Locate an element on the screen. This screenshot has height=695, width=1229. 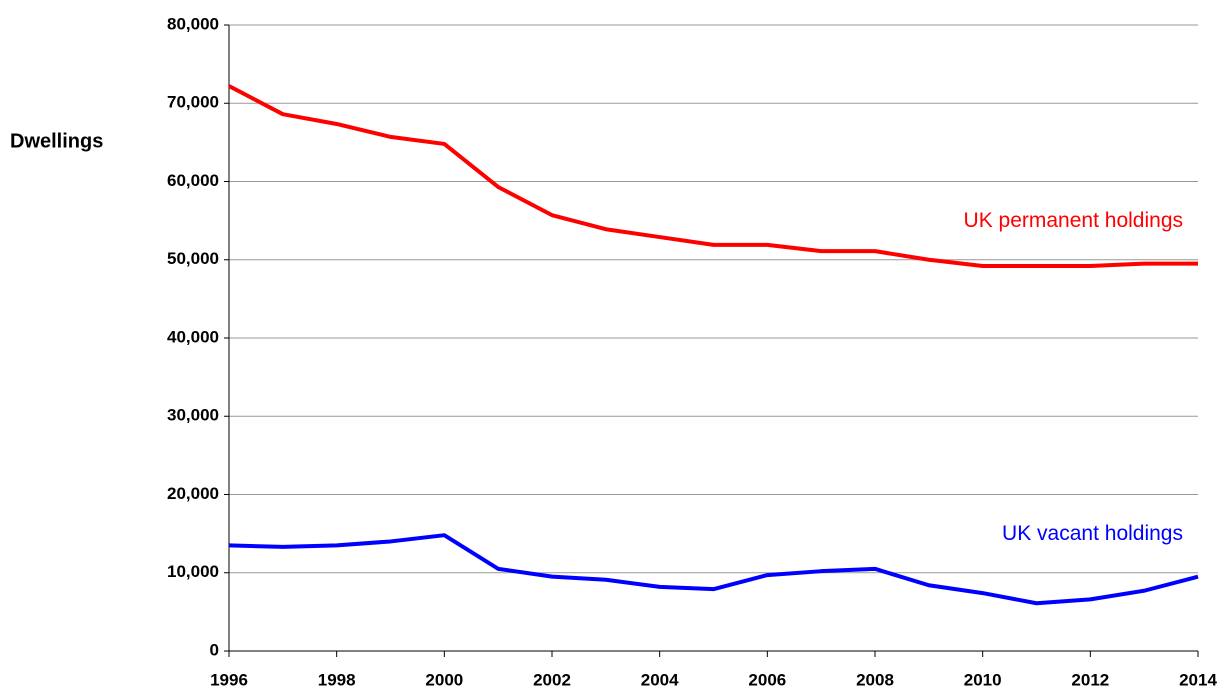
y-tick-label: 60,000 is located at coordinates (193, 180).